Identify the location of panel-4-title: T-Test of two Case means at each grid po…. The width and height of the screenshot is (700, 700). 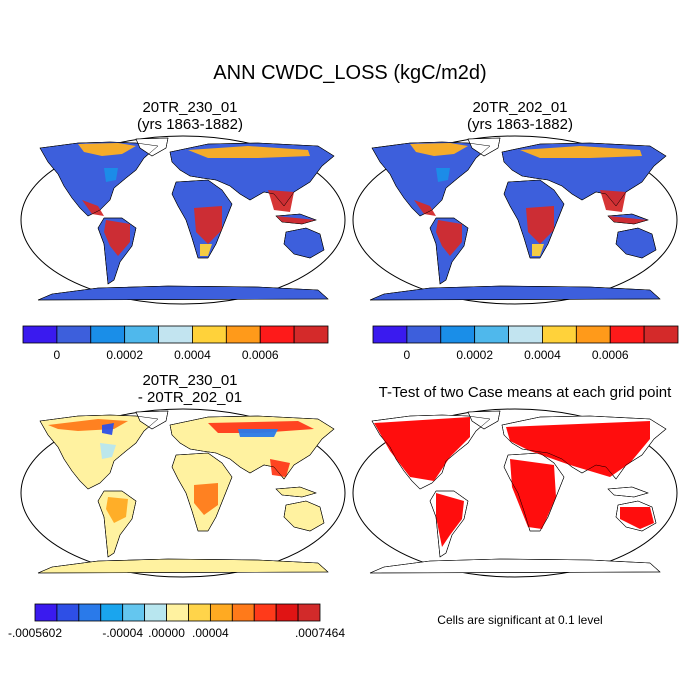
(525, 392).